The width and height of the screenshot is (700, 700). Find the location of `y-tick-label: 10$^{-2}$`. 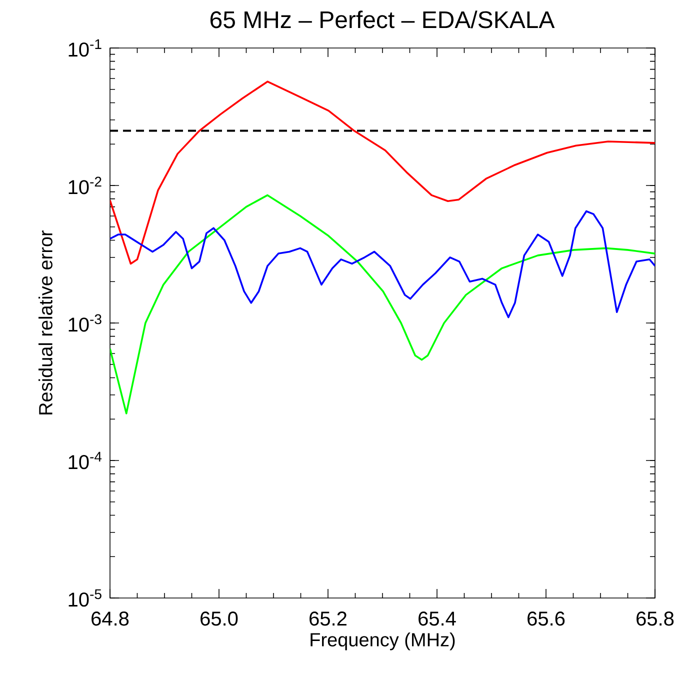

y-tick-label: 10$^{-2}$ is located at coordinates (85, 185).